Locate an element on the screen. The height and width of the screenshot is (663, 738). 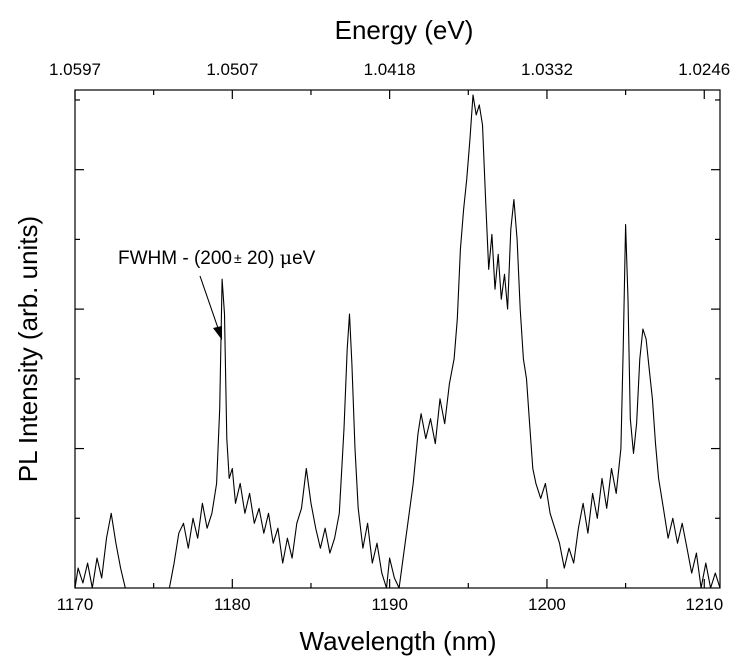
x-tick-label: 1210 is located at coordinates (704, 604).